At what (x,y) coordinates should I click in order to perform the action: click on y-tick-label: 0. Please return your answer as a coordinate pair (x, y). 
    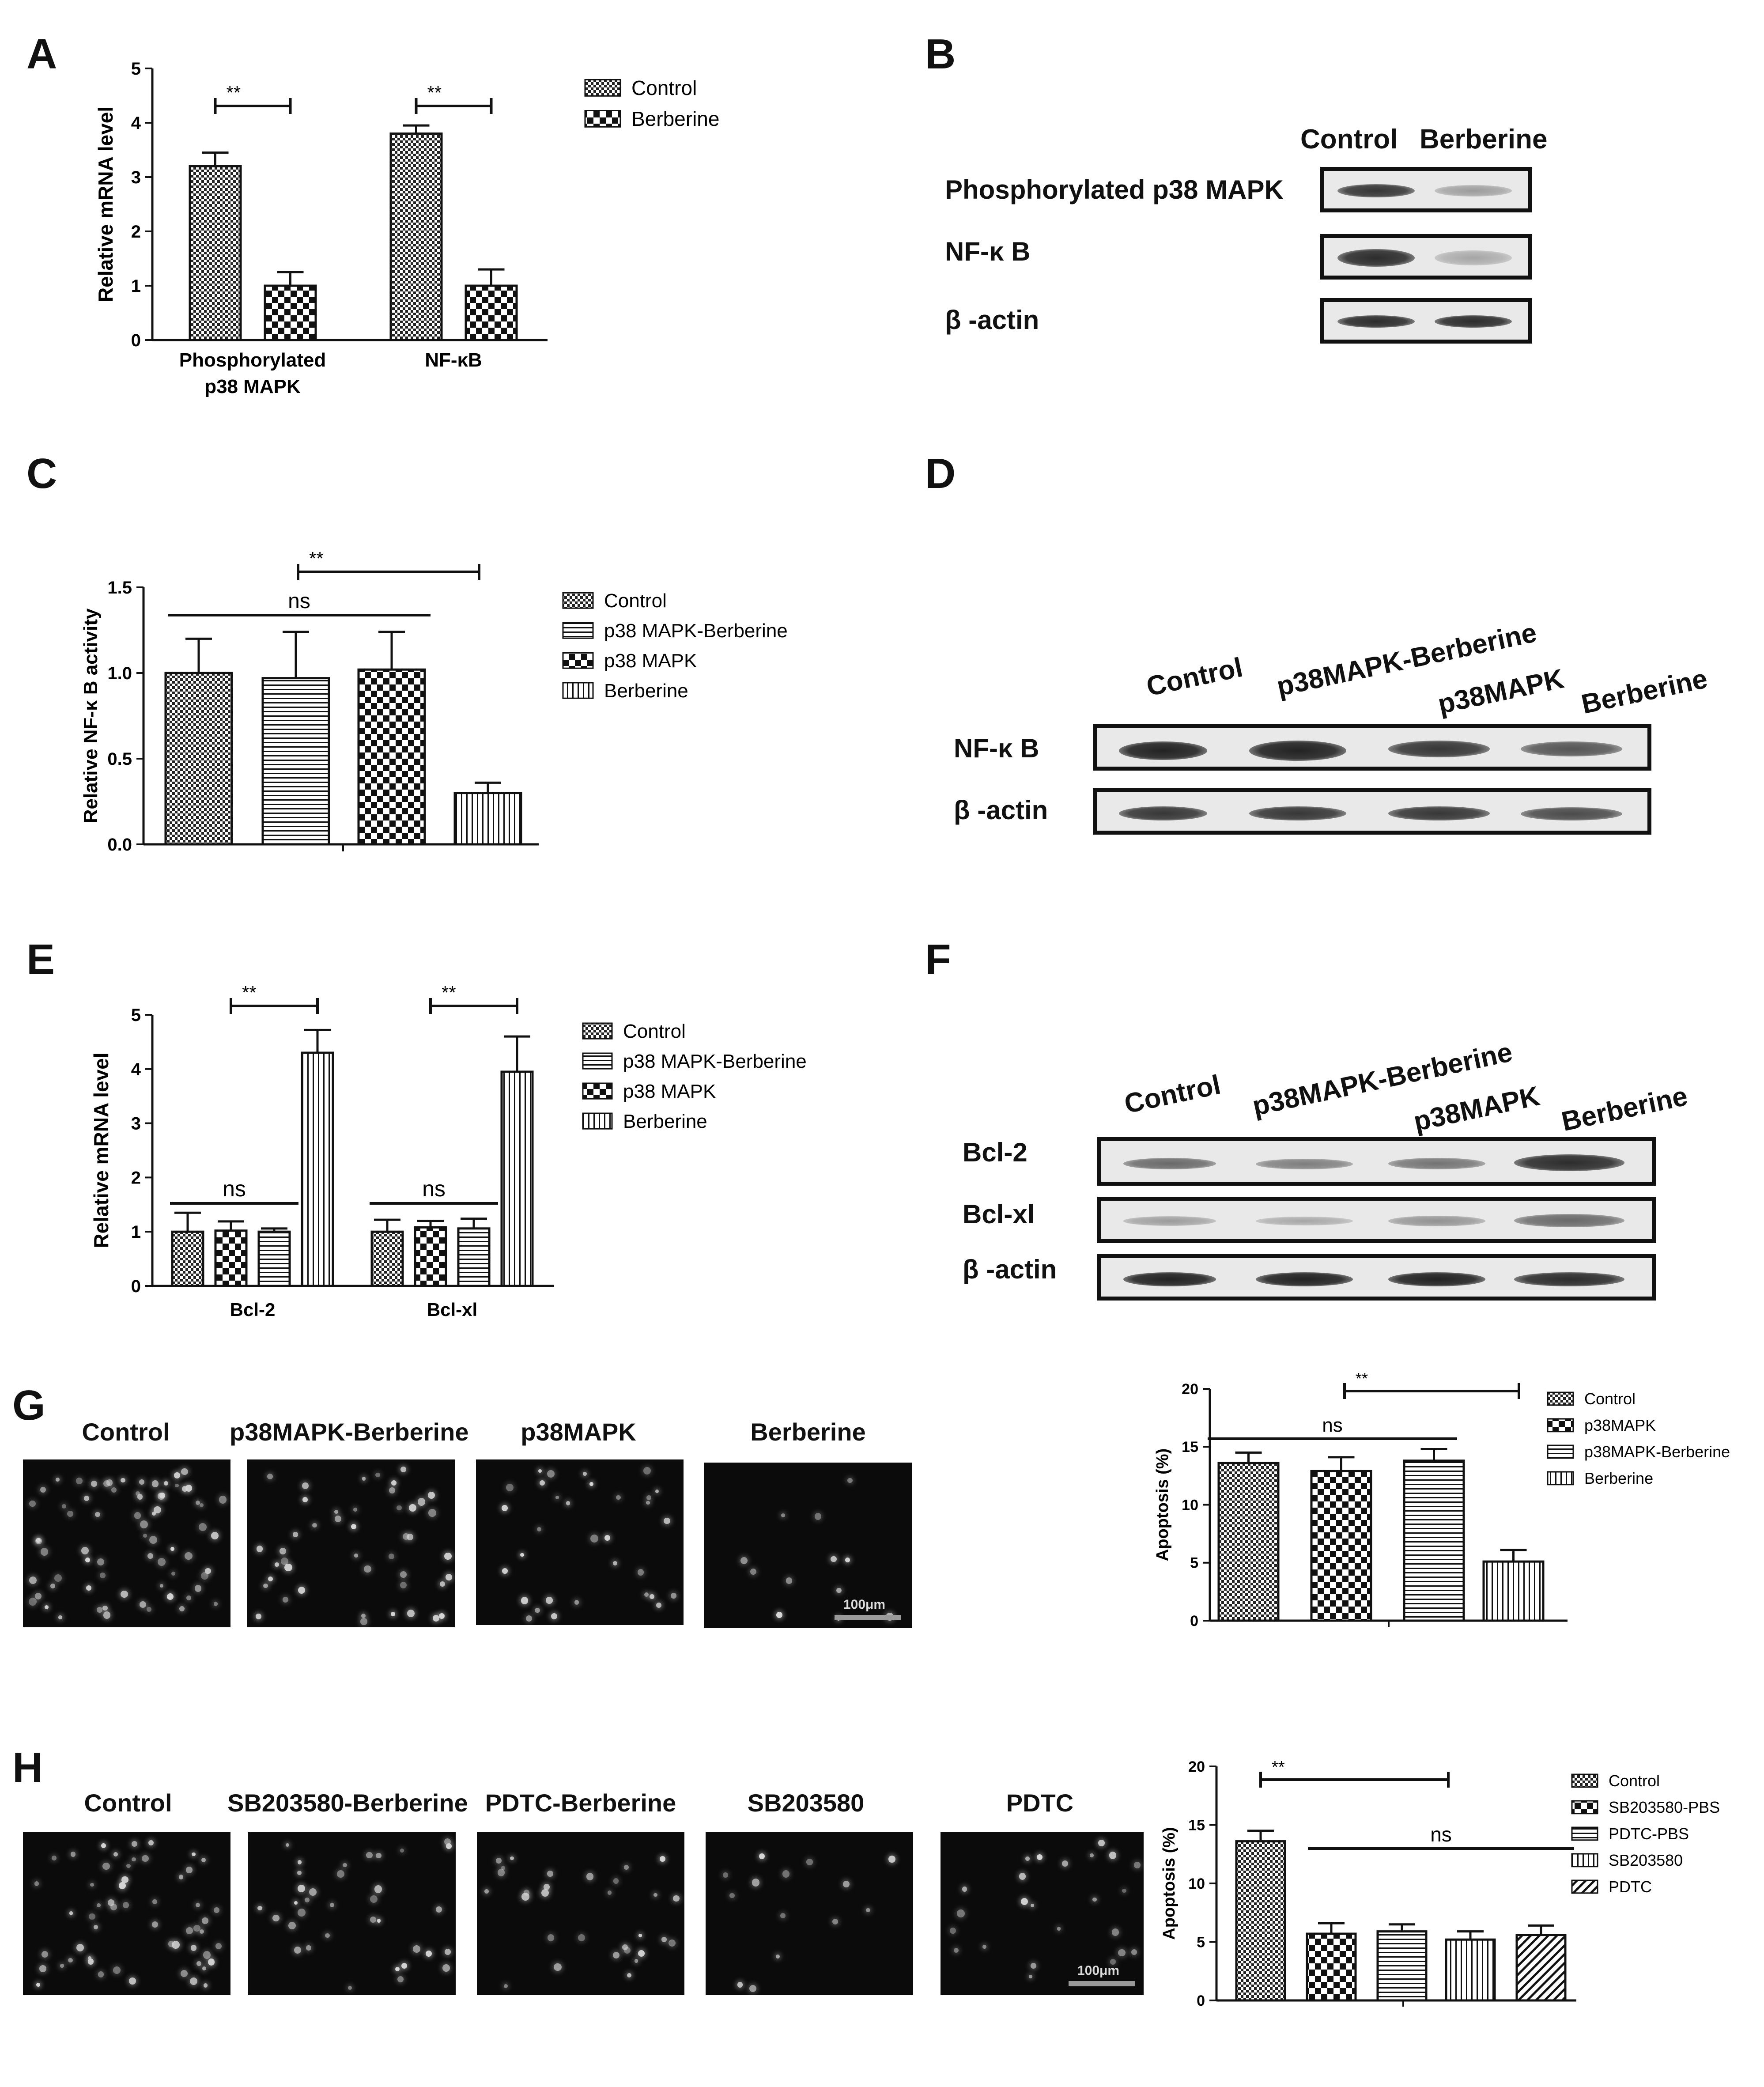
    Looking at the image, I should click on (136, 340).